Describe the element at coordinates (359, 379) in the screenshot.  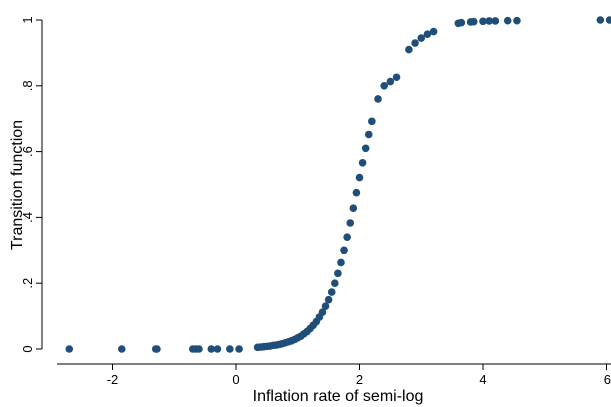
I see `x-tick-label: 2` at that location.